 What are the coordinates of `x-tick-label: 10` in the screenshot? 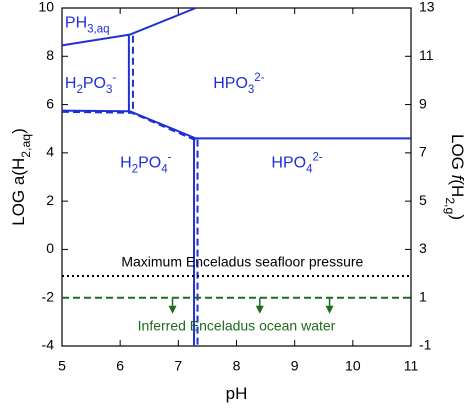 It's located at (353, 366).